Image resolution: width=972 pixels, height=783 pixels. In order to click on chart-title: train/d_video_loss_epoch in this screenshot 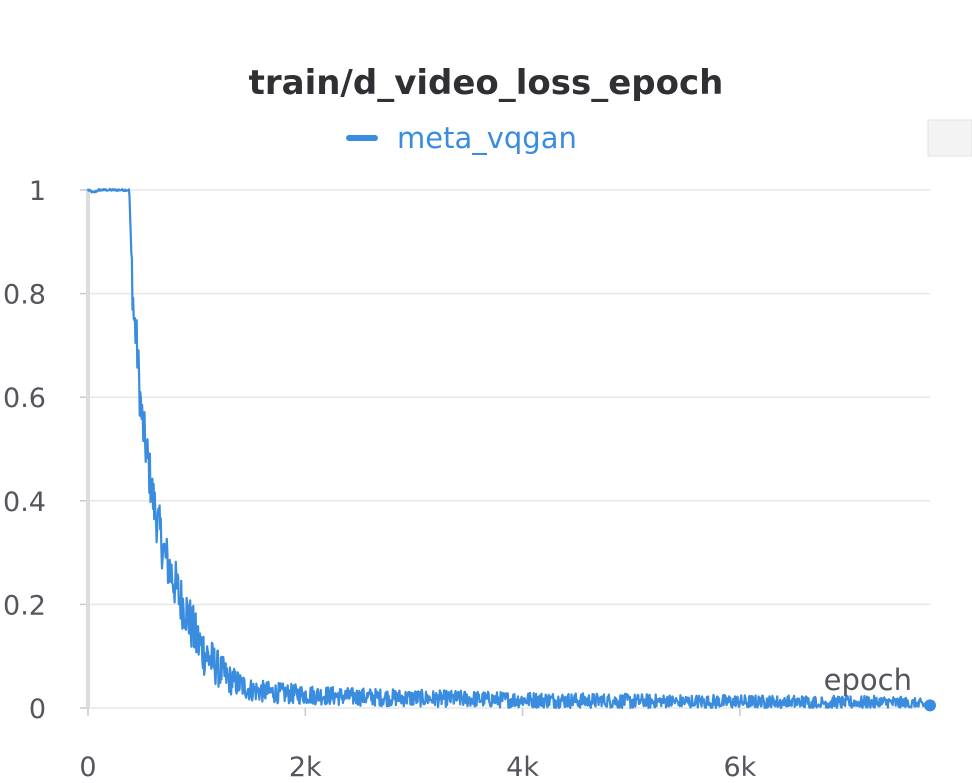, I will do `click(486, 83)`.